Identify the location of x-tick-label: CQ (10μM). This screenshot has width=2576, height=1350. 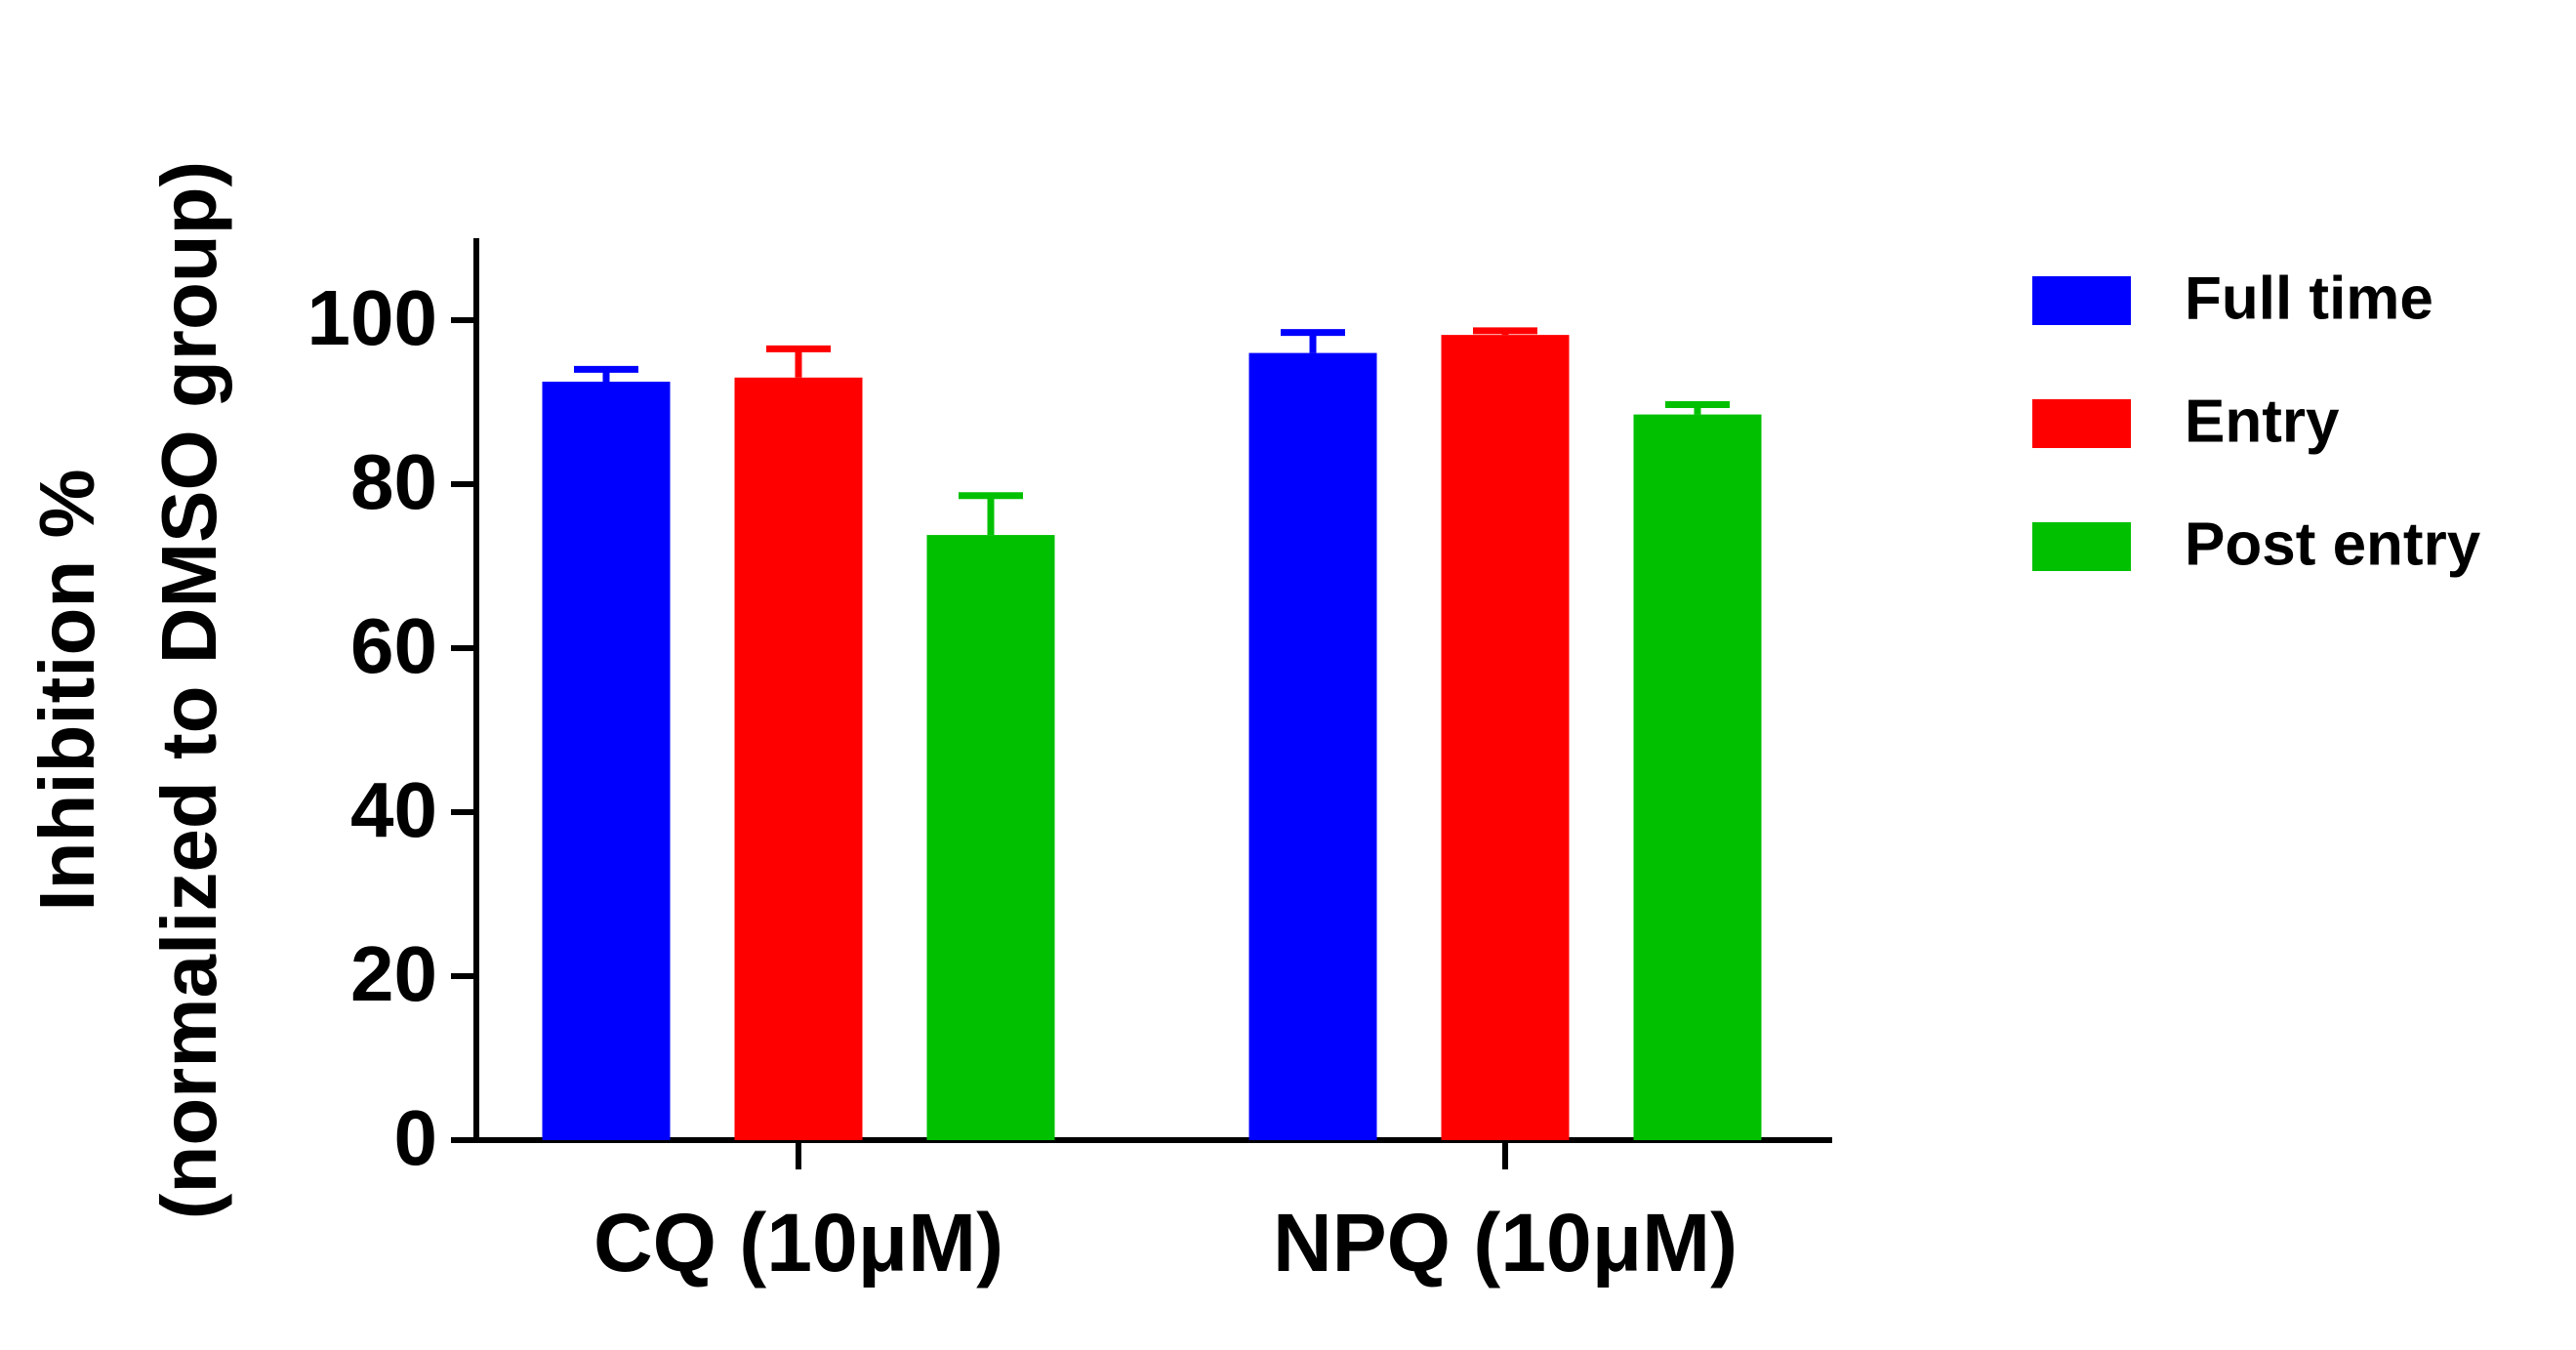
(798, 1243).